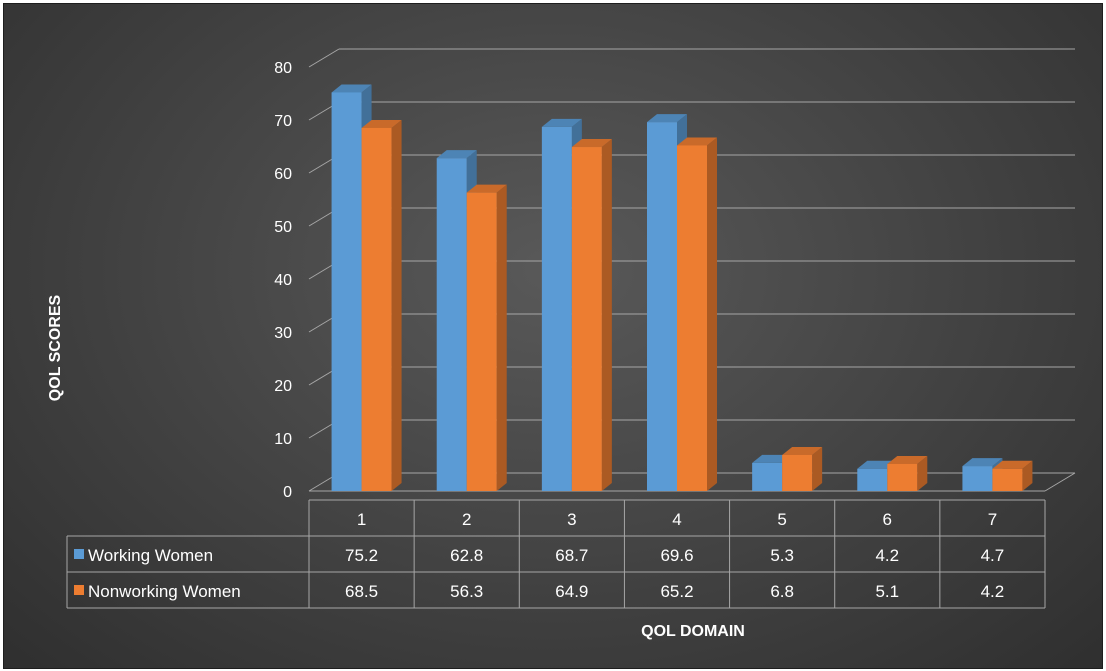  I want to click on data-label: 56.3, so click(466, 591).